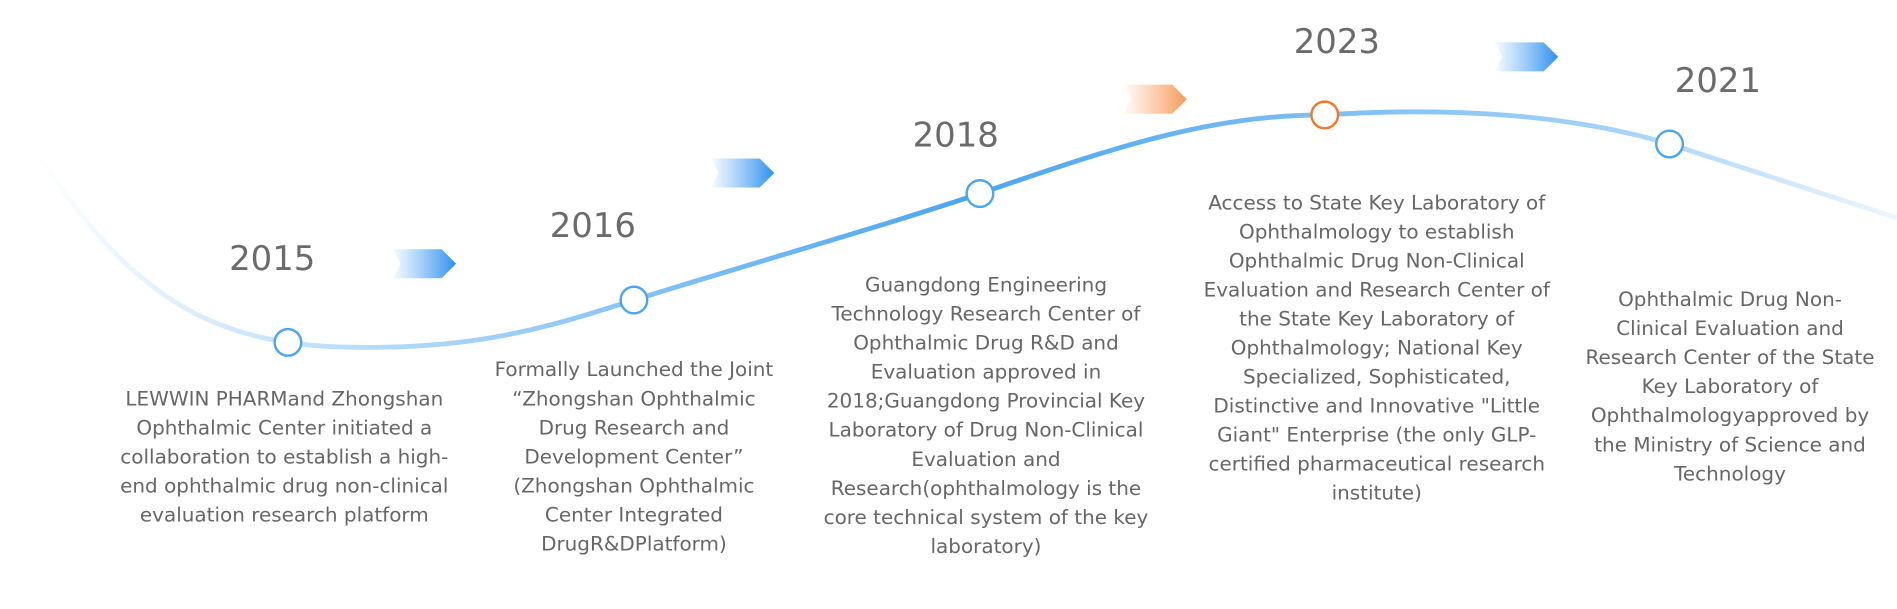 The image size is (1897, 609). What do you see at coordinates (1718, 80) in the screenshot?
I see `milestone-year: 2021` at bounding box center [1718, 80].